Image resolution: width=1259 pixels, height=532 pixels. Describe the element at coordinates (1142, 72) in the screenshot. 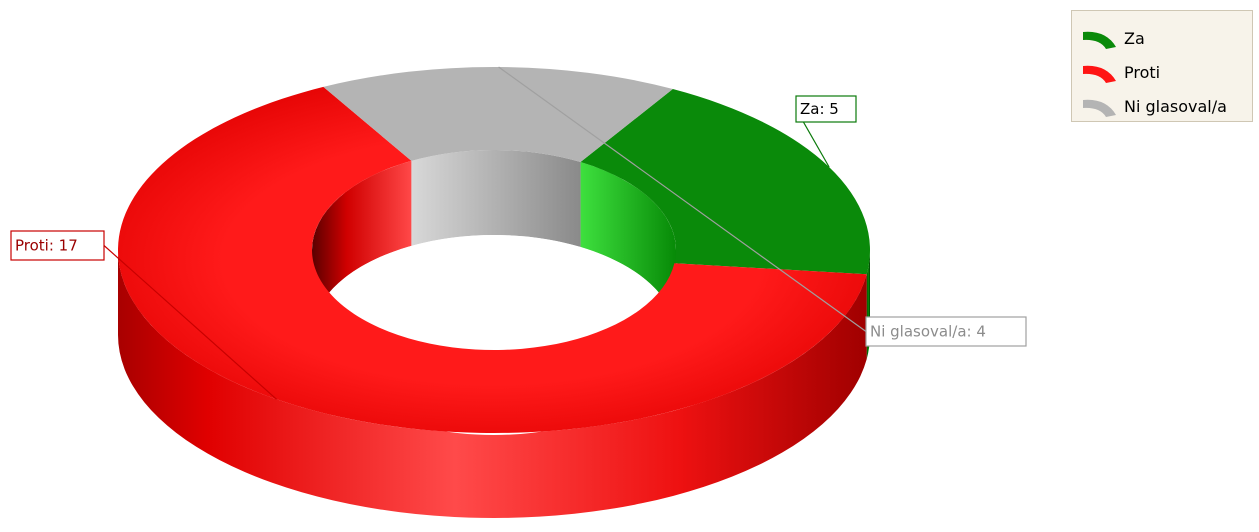

I see `legend-label-proti: Proti` at that location.